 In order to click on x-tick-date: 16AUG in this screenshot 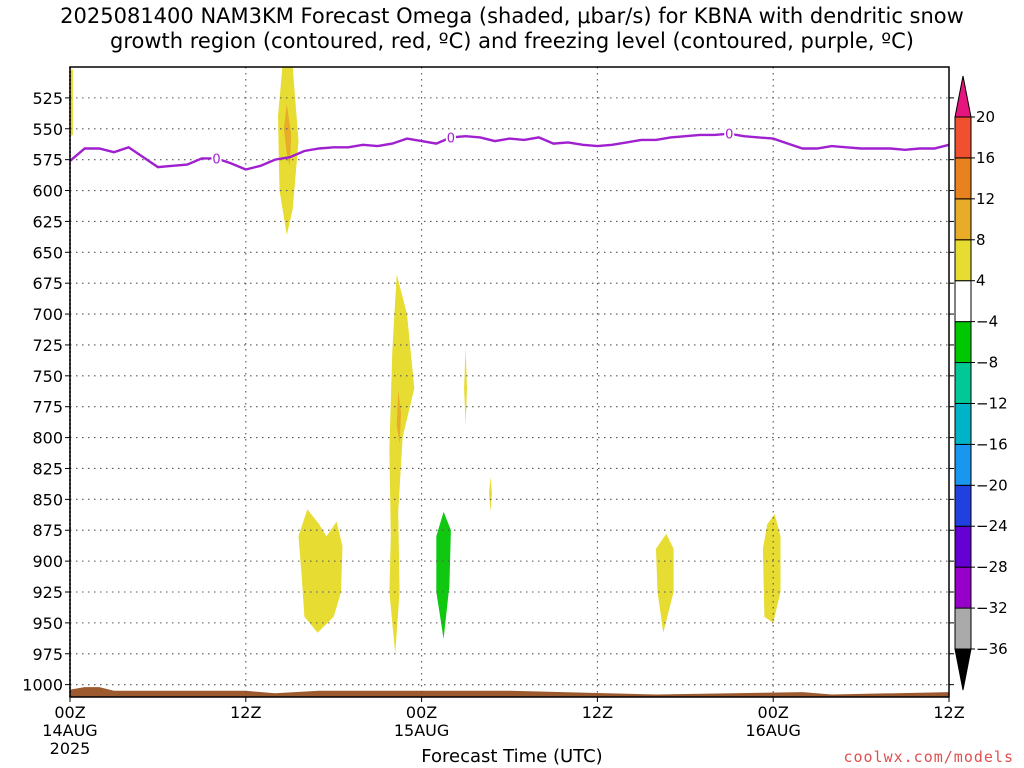, I will do `click(772, 730)`.